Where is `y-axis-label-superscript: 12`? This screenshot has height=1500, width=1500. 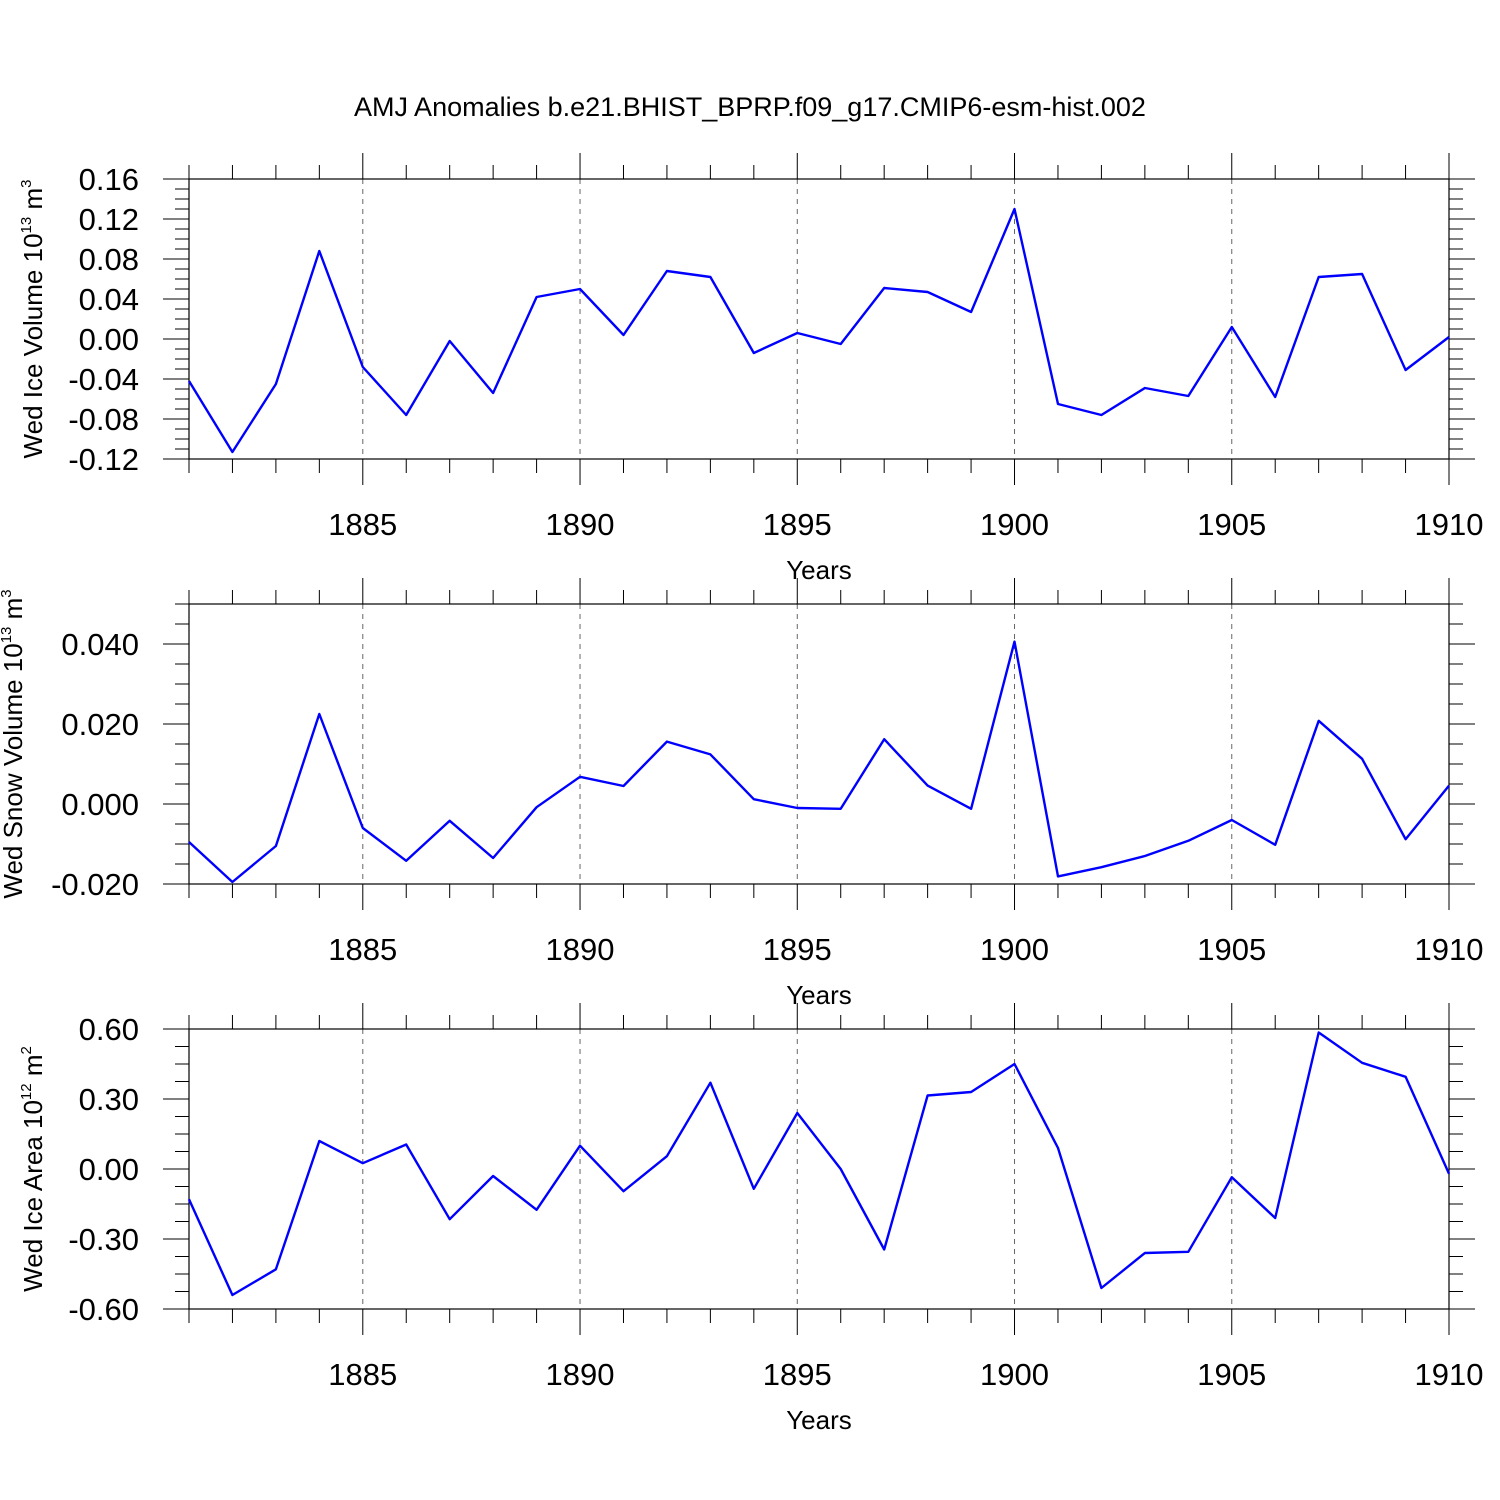 y-axis-label-superscript: 12 is located at coordinates (26, 1091).